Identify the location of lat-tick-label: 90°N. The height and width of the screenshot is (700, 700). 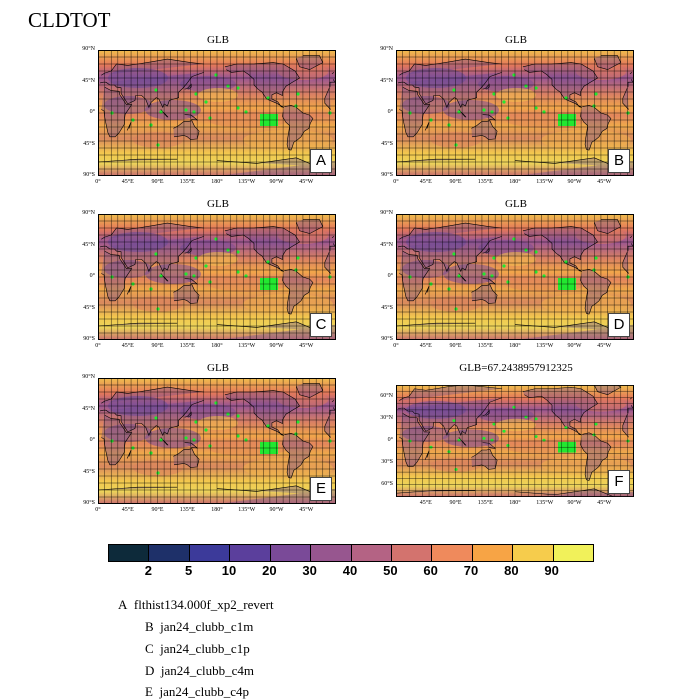
(386, 49).